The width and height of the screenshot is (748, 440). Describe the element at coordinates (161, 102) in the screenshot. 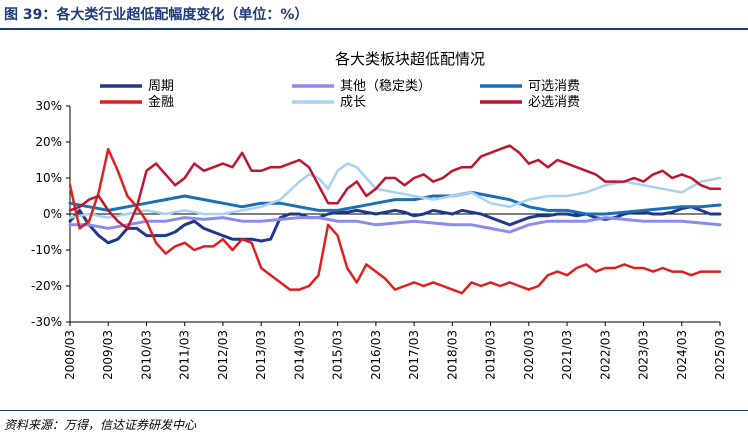

I see `legend-label: 金融` at that location.